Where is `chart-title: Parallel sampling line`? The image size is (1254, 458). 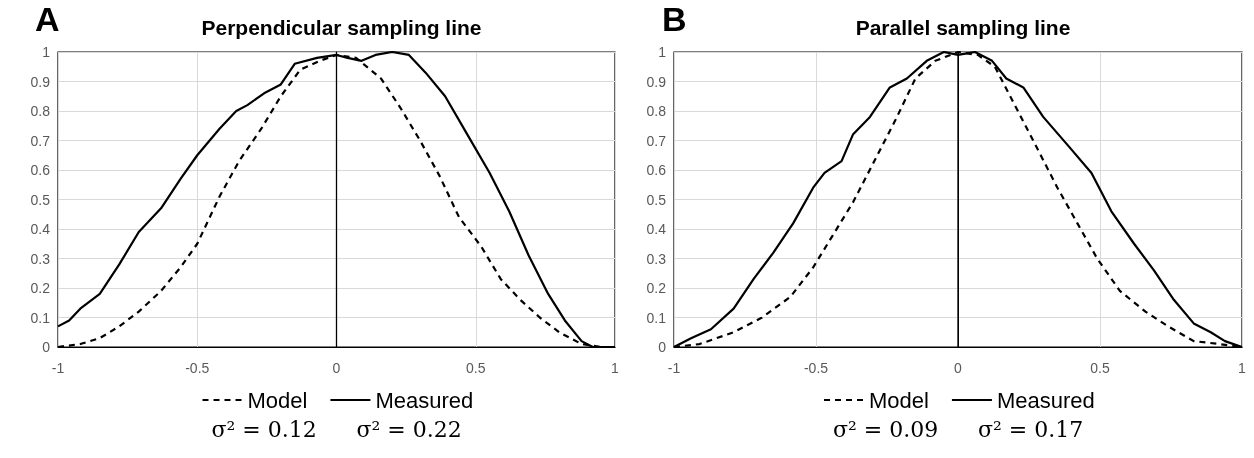
chart-title: Parallel sampling line is located at coordinates (963, 27).